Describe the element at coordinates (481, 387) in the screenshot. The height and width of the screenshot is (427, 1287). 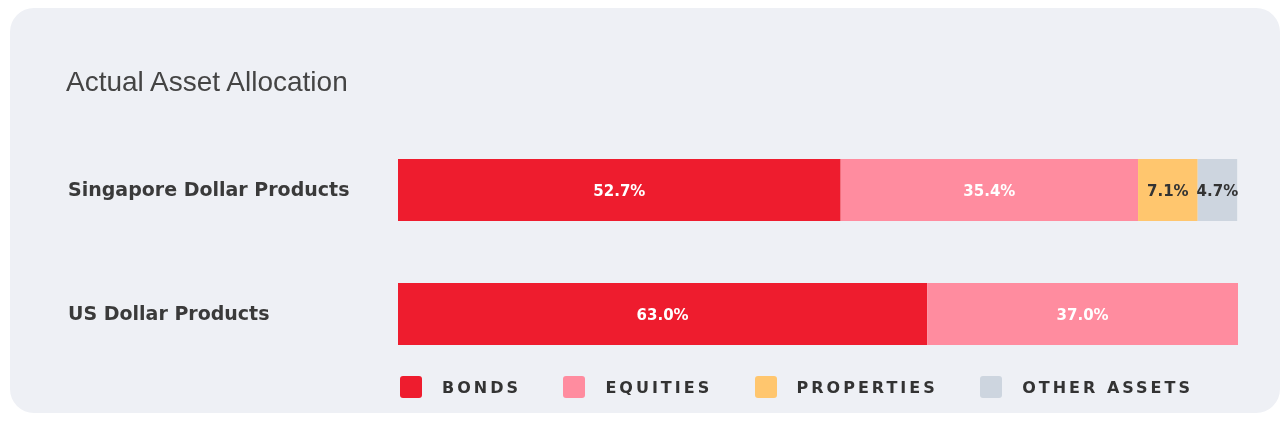
I see `legend-label: BONDS` at that location.